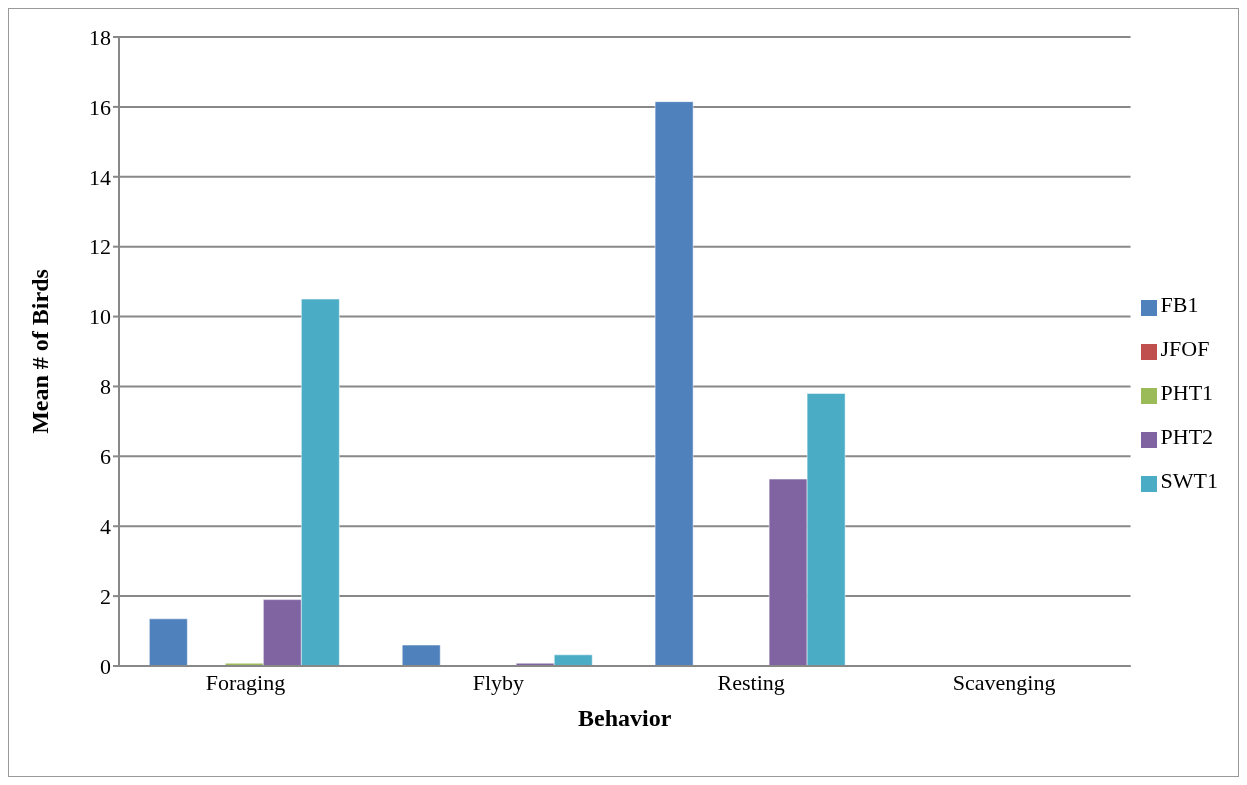 The width and height of the screenshot is (1247, 785). I want to click on y-tick-label: 0, so click(105, 666).